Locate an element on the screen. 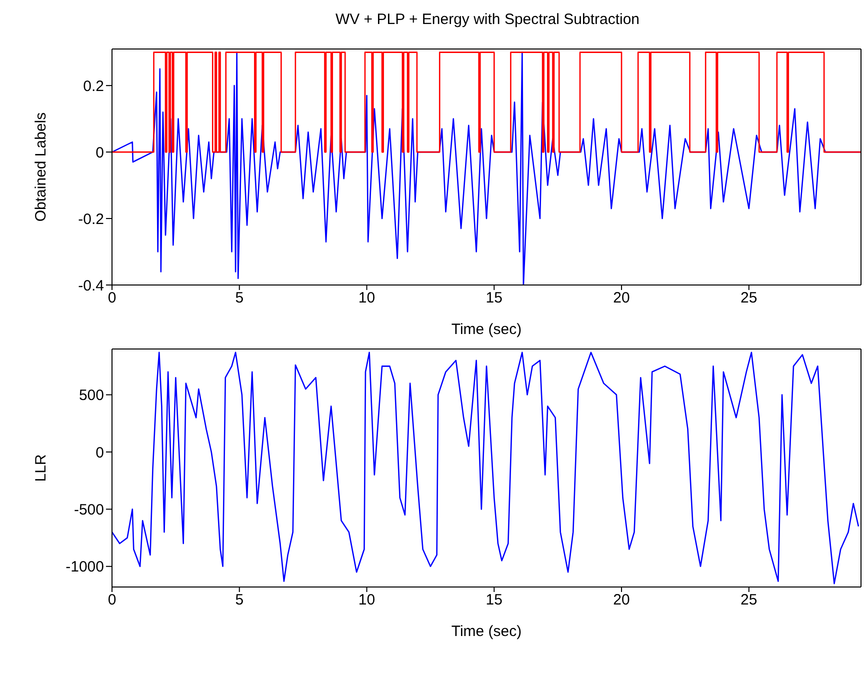  y-tick-label: -0.4 is located at coordinates (91, 285).